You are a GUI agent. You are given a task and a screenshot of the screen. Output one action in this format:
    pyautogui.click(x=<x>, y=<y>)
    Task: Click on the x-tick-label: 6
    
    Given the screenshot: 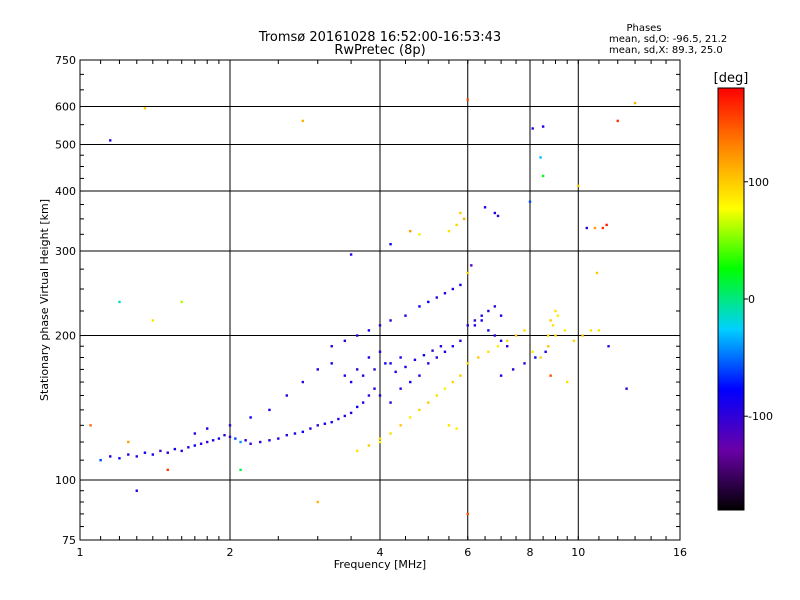 What is the action you would take?
    pyautogui.click(x=467, y=552)
    